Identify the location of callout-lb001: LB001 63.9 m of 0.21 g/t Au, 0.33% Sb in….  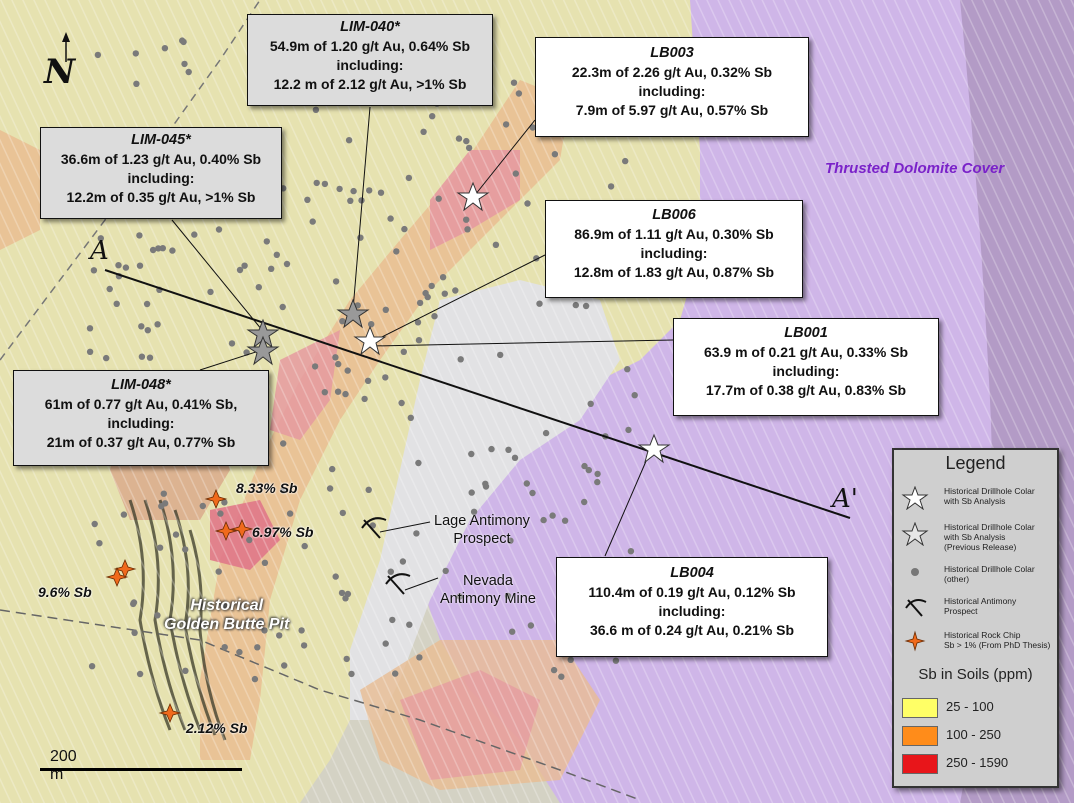
(806, 367).